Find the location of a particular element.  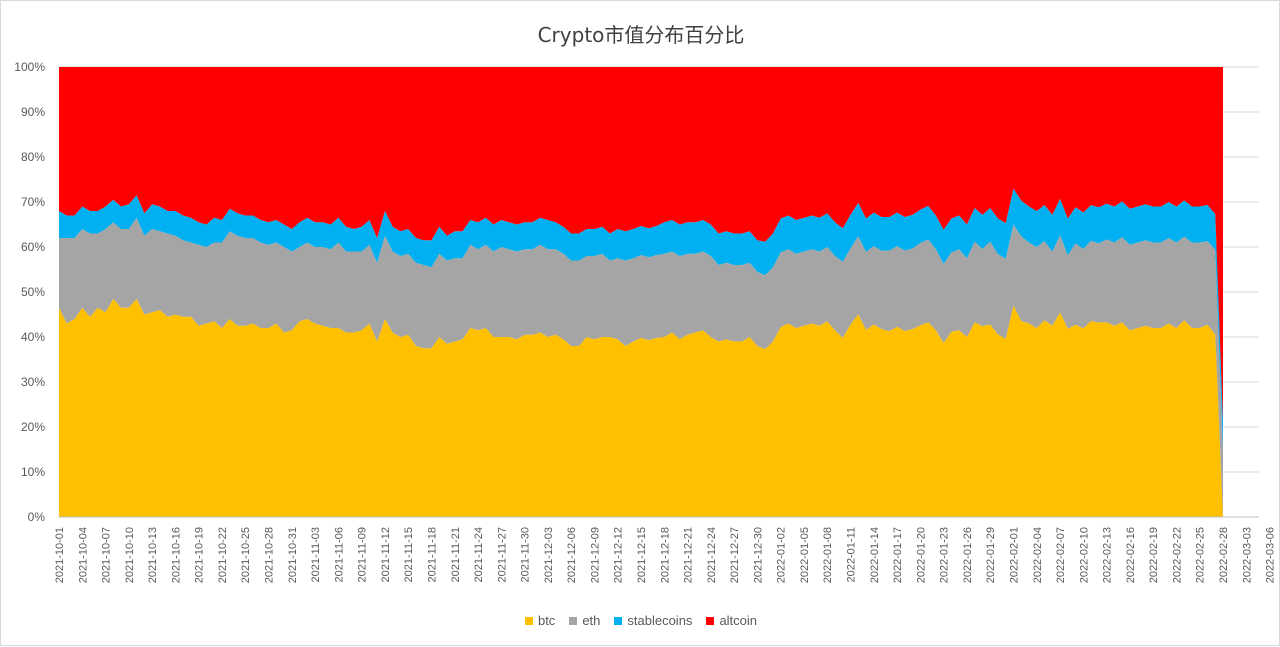

x-tick-label: 2022-01-29 is located at coordinates (991, 555).